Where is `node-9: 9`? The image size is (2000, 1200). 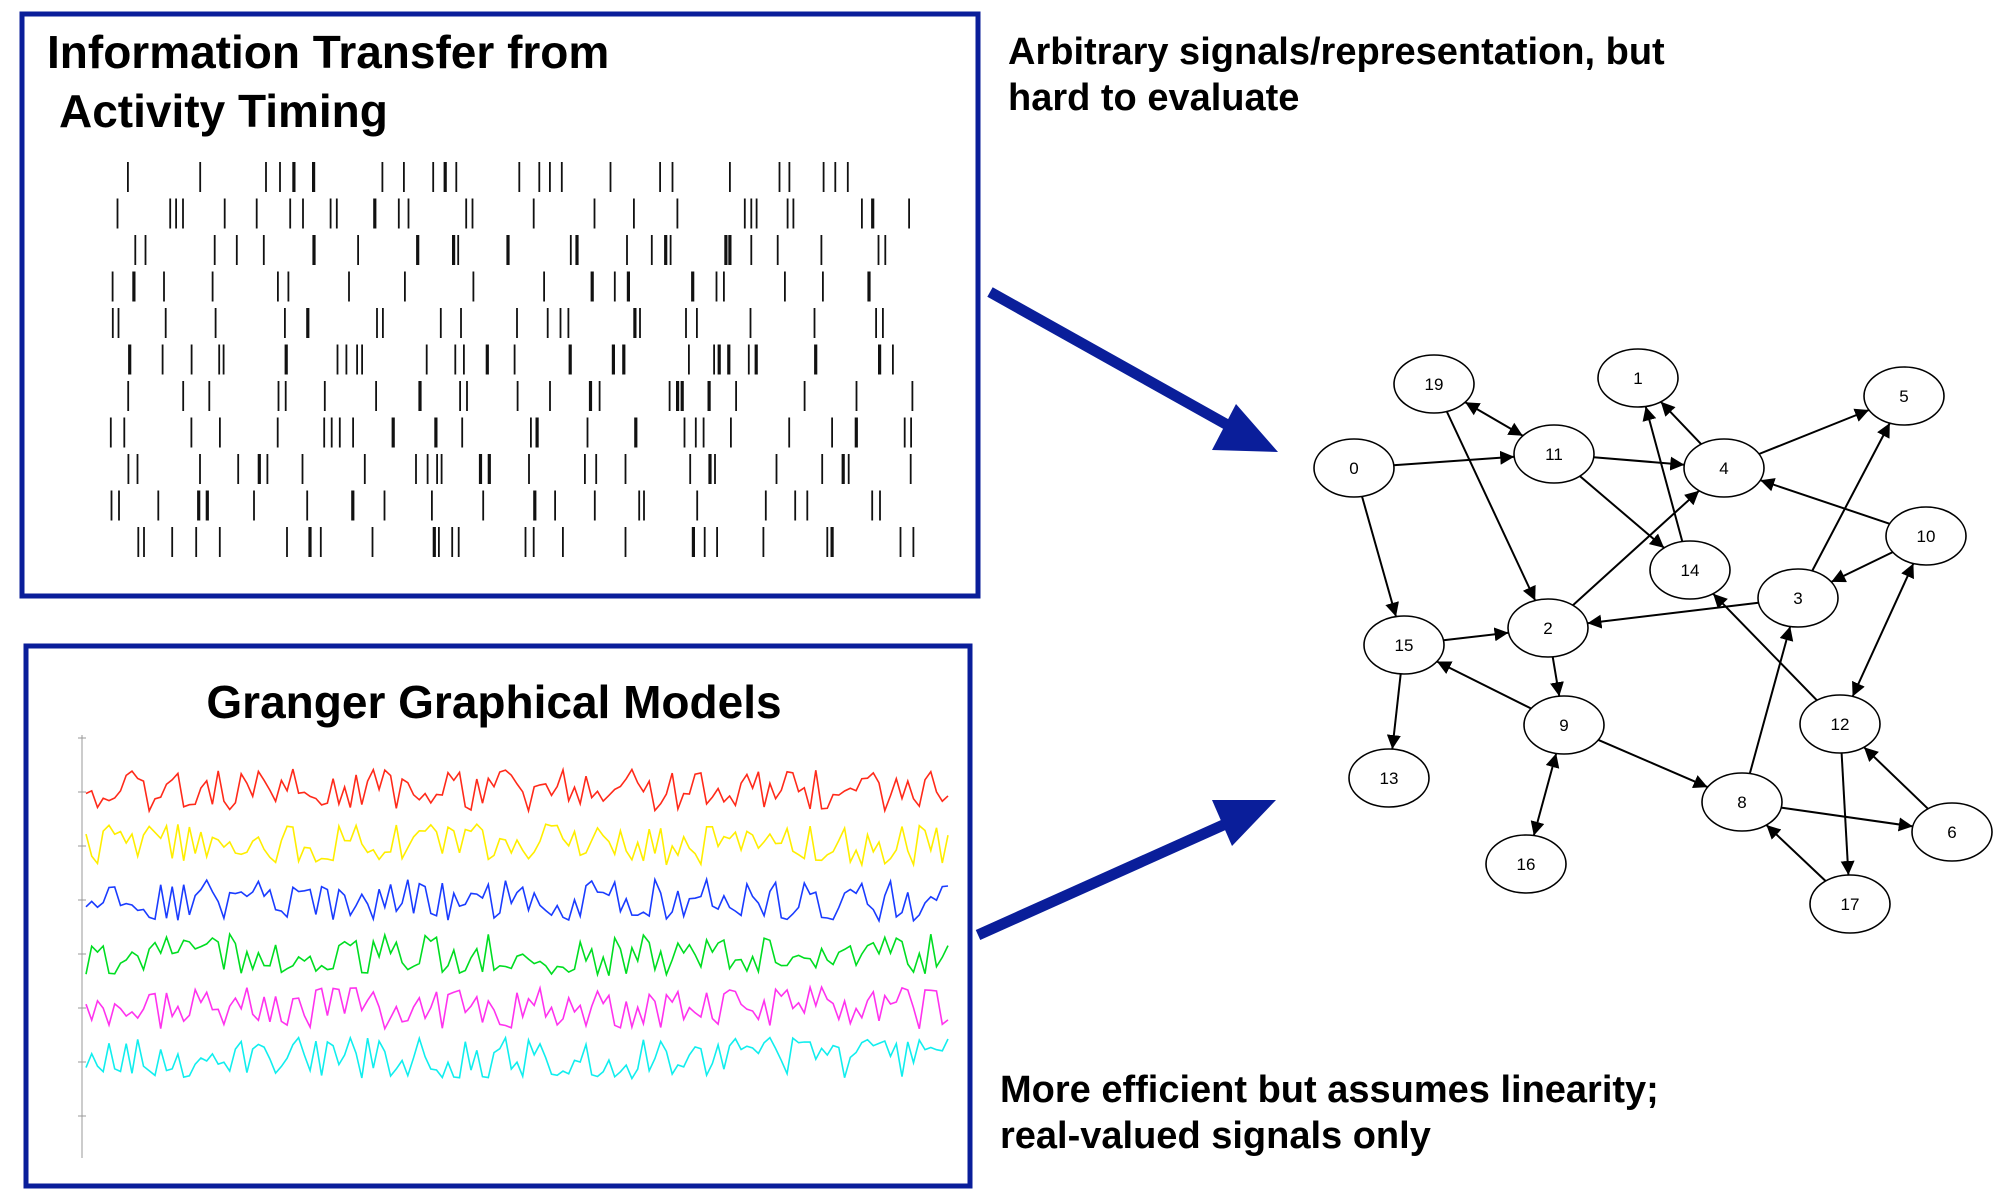 node-9: 9 is located at coordinates (1564, 725).